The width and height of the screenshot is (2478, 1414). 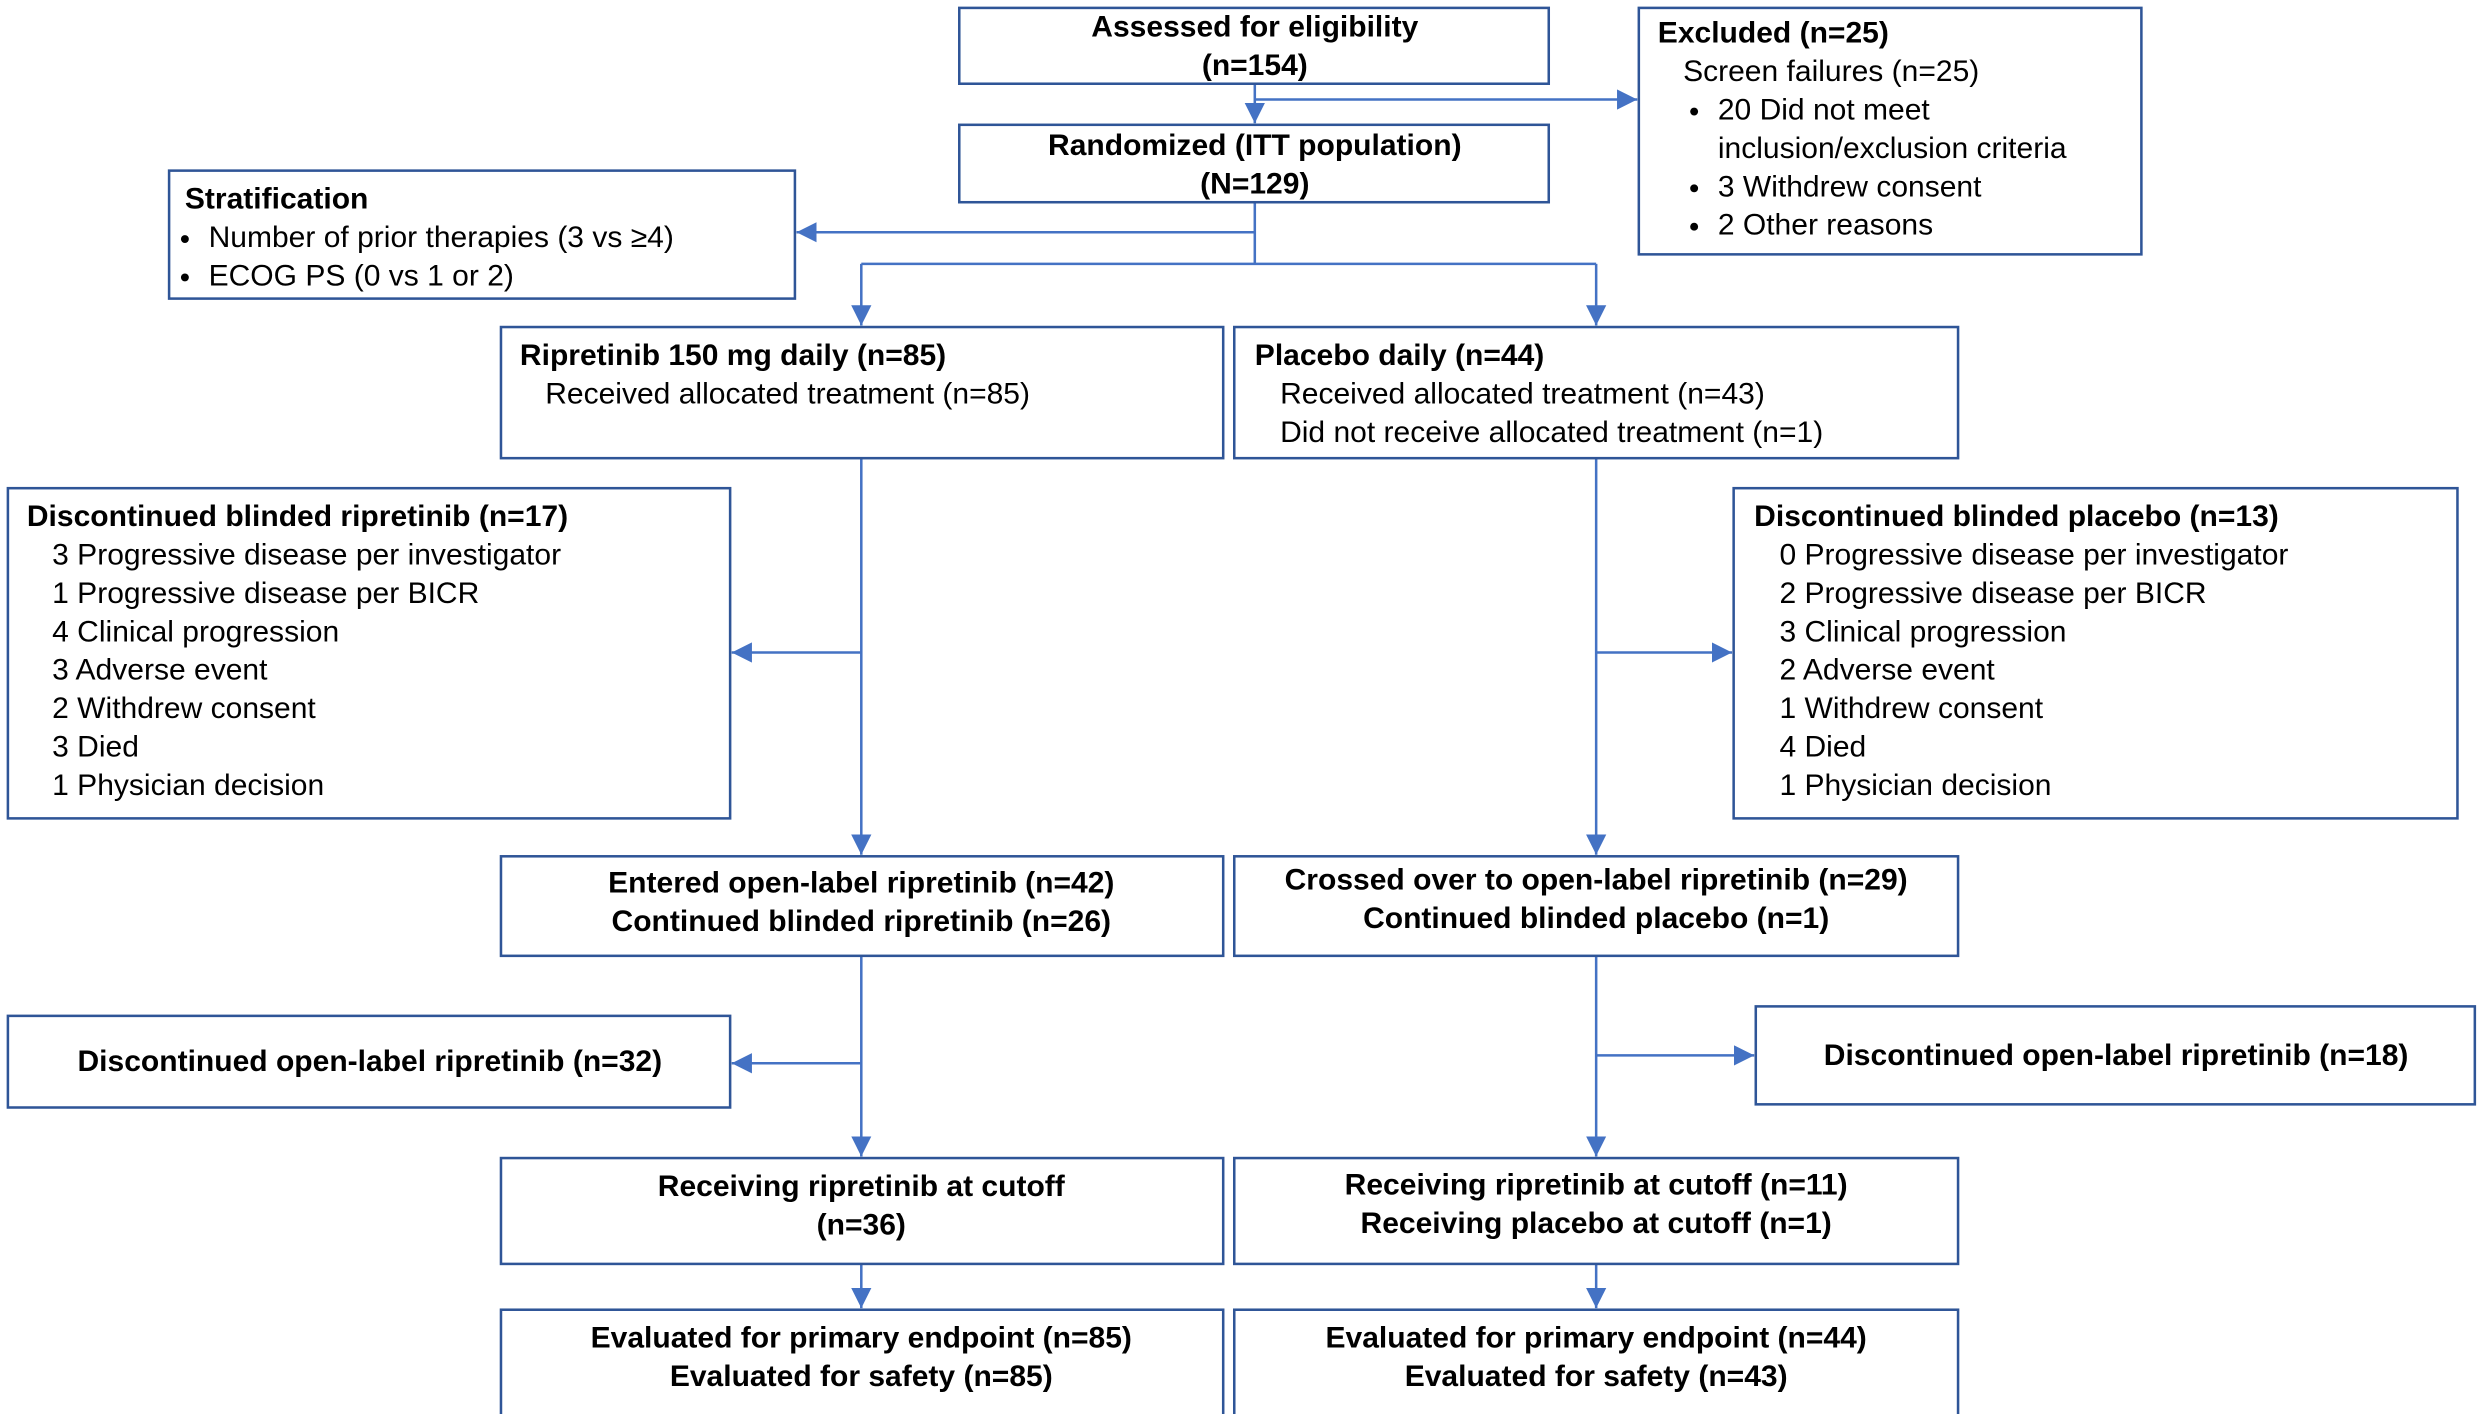 What do you see at coordinates (1255, 145) in the screenshot?
I see `box-heading: Randomized (ITT population)` at bounding box center [1255, 145].